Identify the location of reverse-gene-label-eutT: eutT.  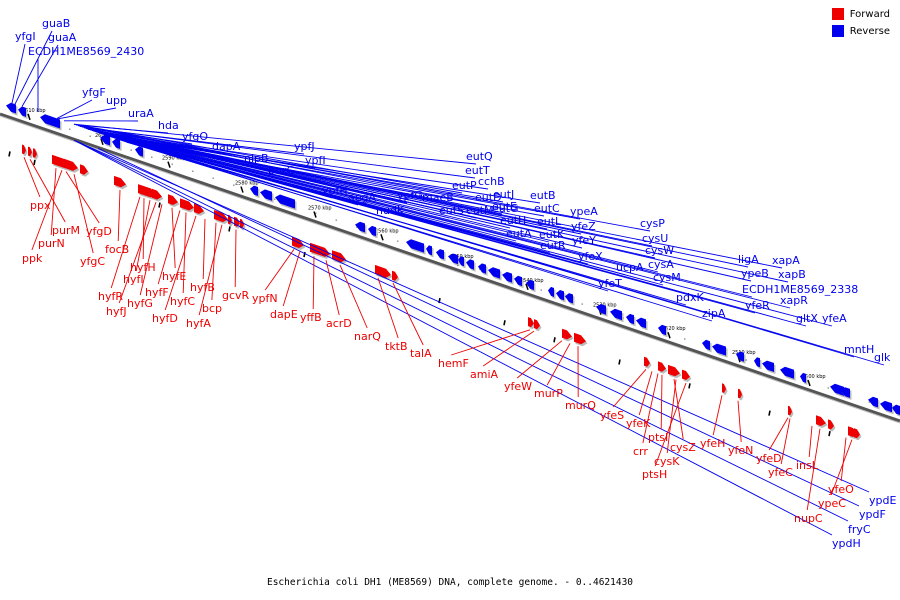
(477, 170).